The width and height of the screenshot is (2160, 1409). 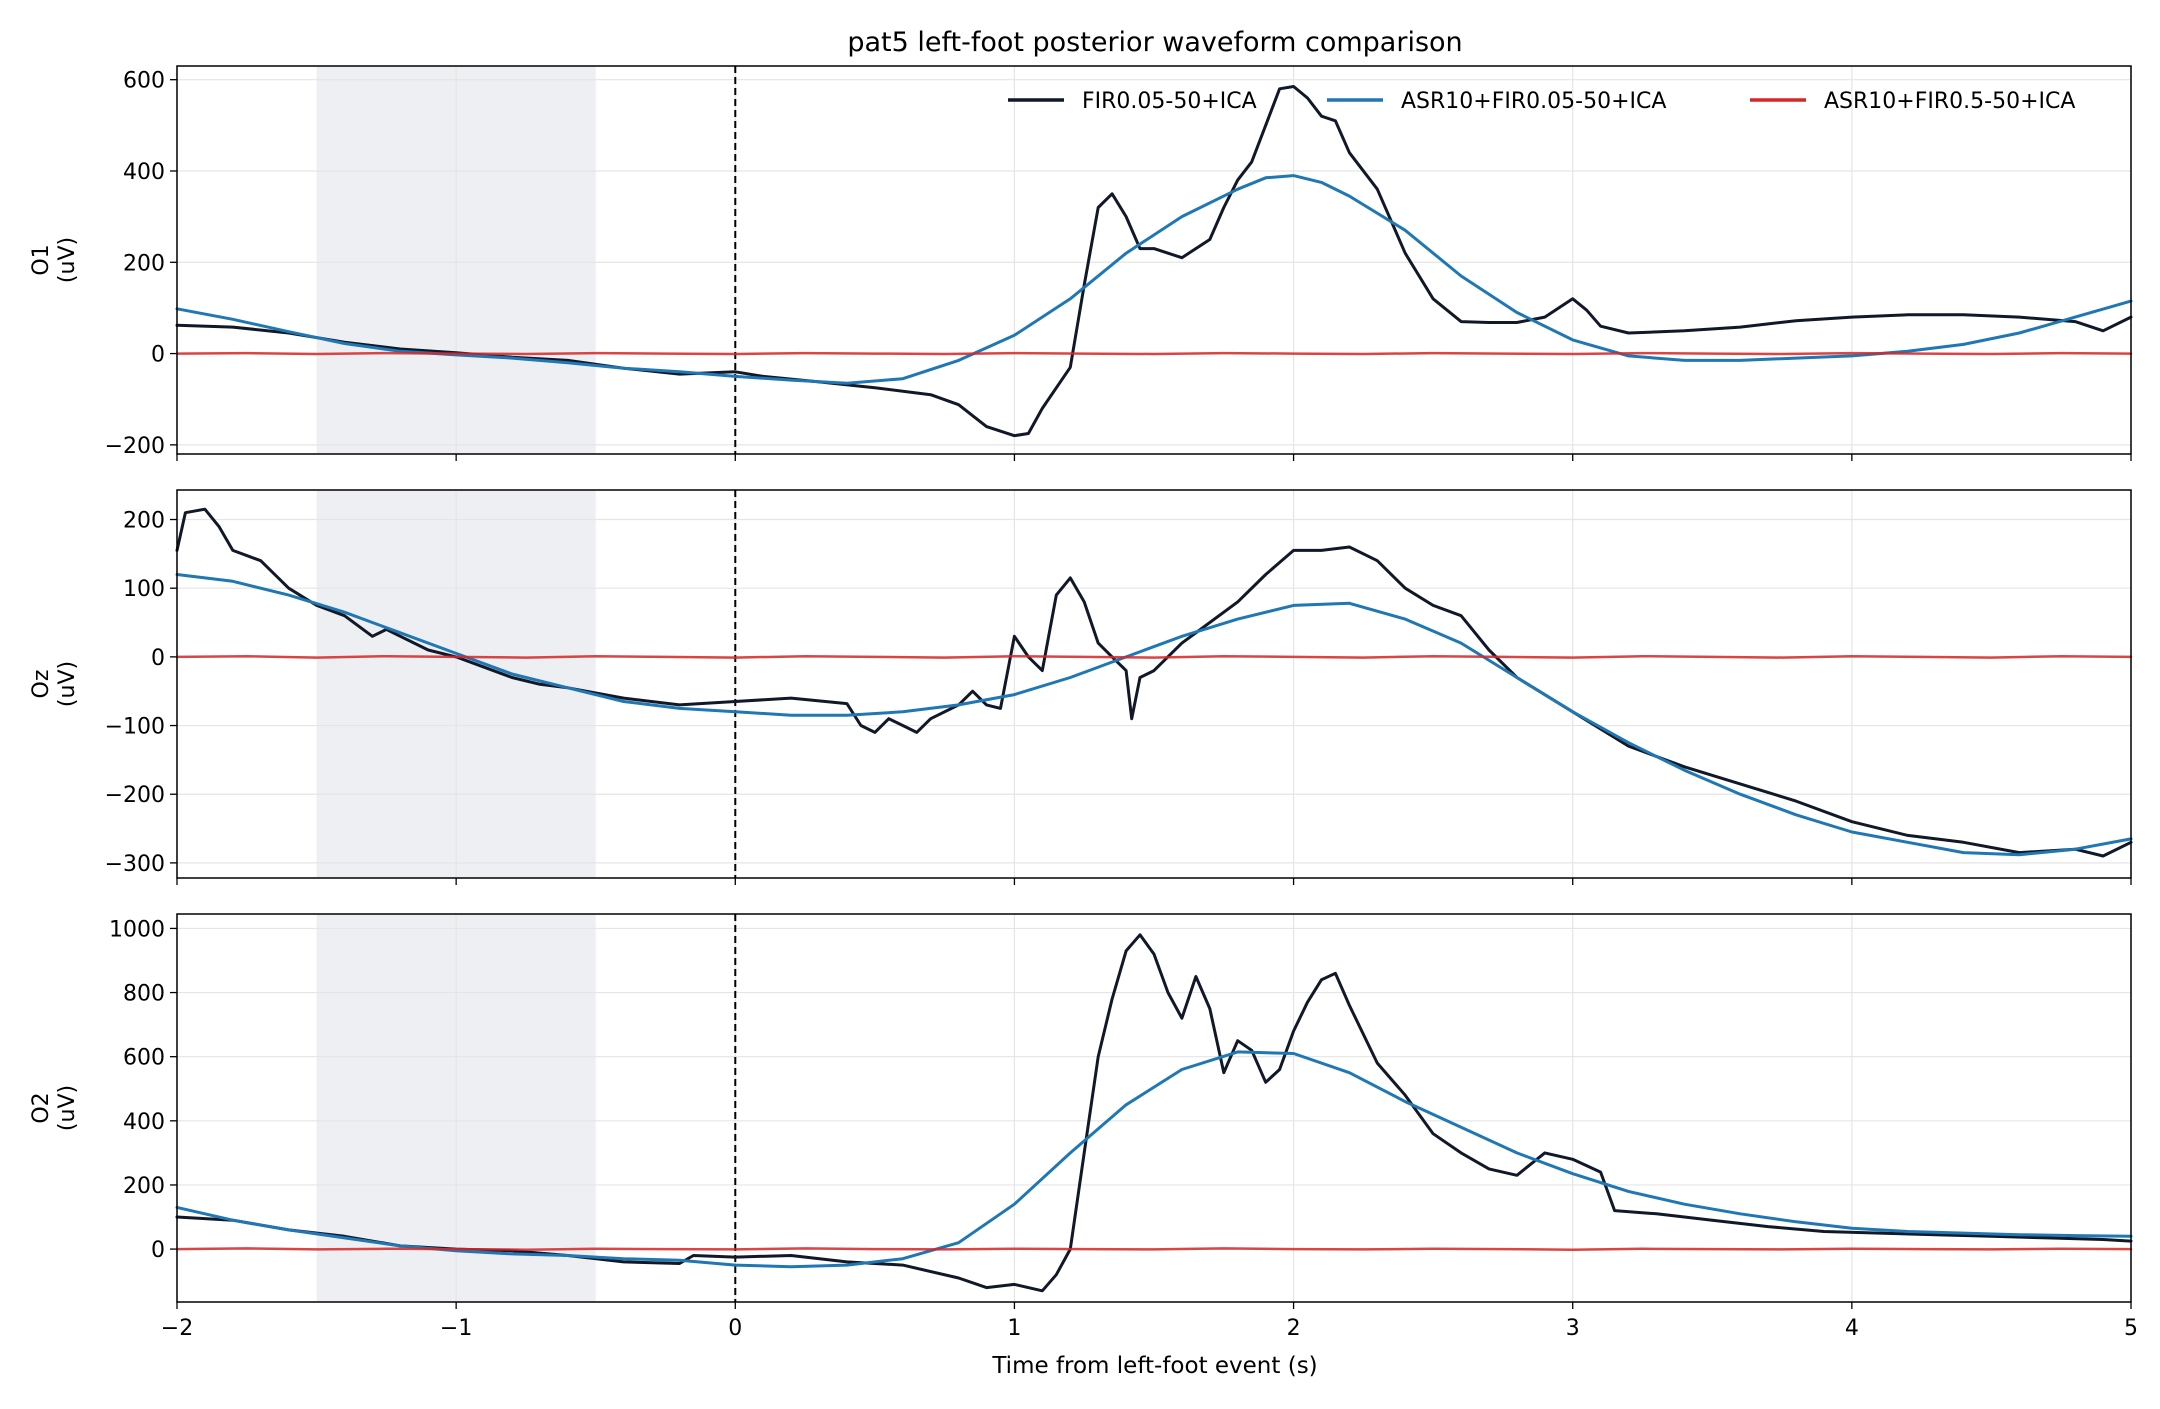 I want to click on legend-item: ASR10+FIR0.05-50+ICA, so click(x=1496, y=101).